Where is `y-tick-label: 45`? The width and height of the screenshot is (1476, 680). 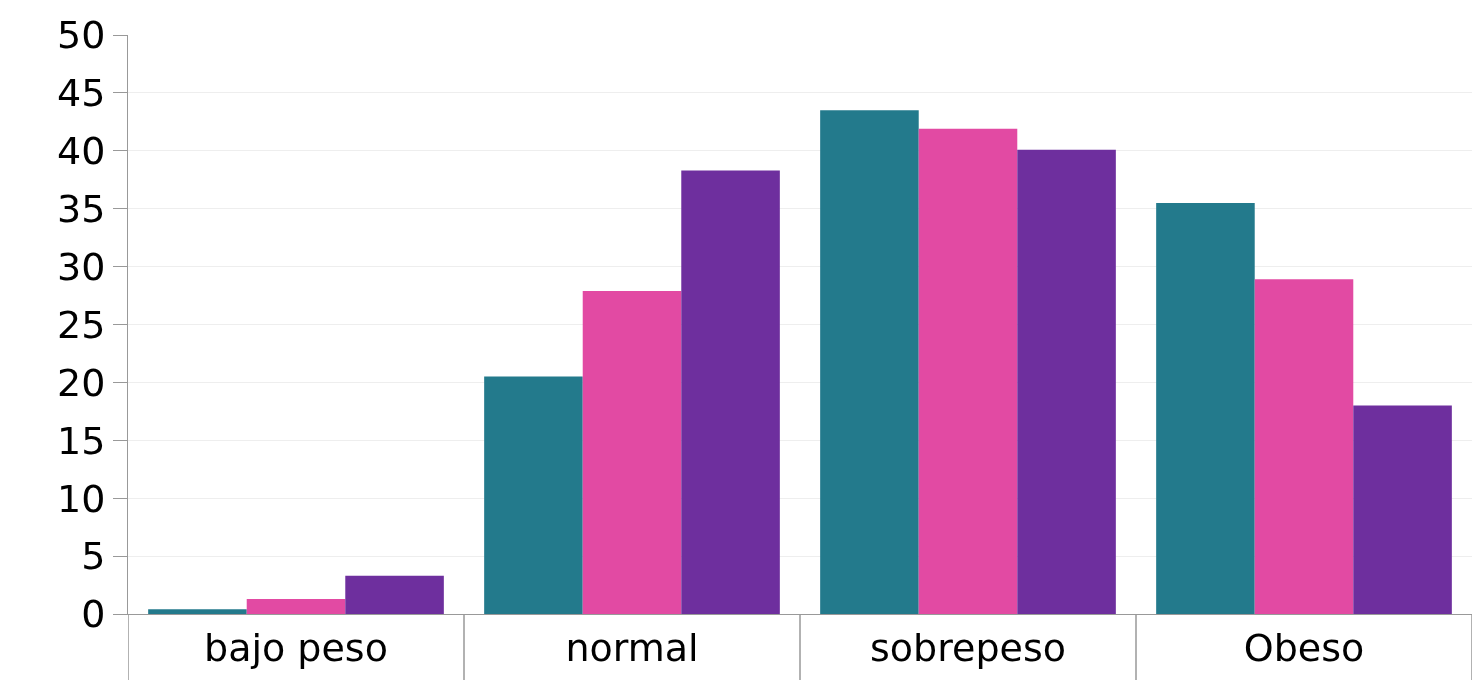
y-tick-label: 45 is located at coordinates (81, 93).